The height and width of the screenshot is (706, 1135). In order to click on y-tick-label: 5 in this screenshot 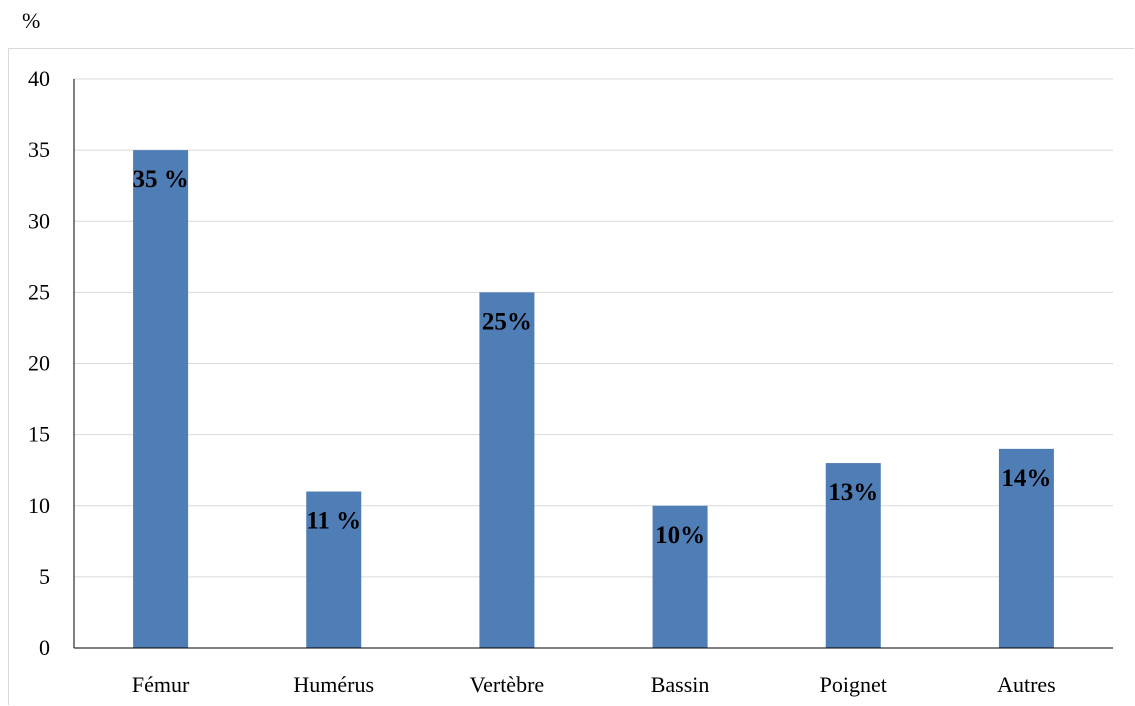, I will do `click(44, 576)`.